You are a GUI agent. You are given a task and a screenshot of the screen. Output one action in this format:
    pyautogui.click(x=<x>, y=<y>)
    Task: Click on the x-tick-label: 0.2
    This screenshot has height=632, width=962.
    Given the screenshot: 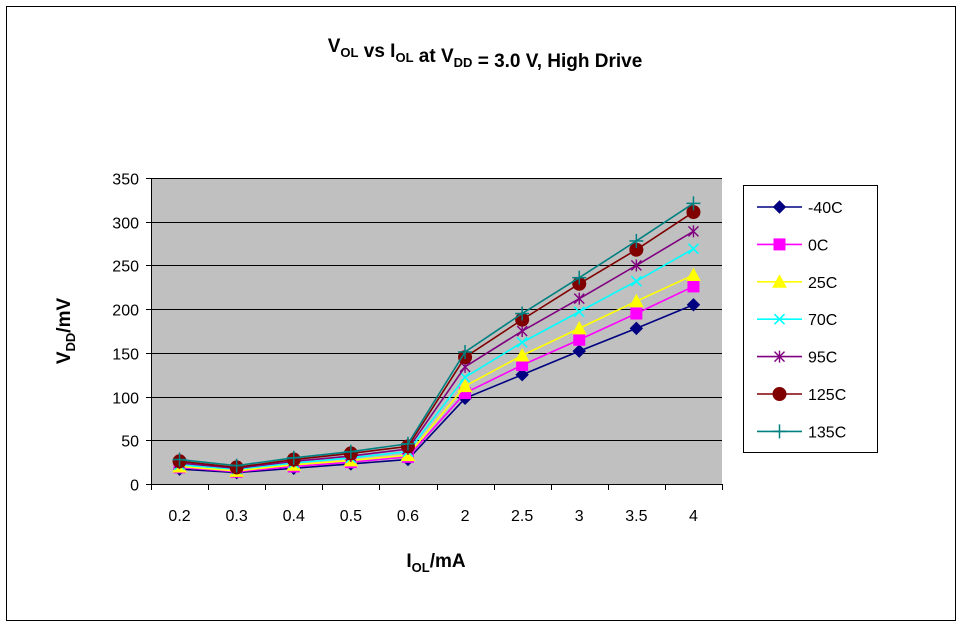 What is the action you would take?
    pyautogui.click(x=179, y=516)
    